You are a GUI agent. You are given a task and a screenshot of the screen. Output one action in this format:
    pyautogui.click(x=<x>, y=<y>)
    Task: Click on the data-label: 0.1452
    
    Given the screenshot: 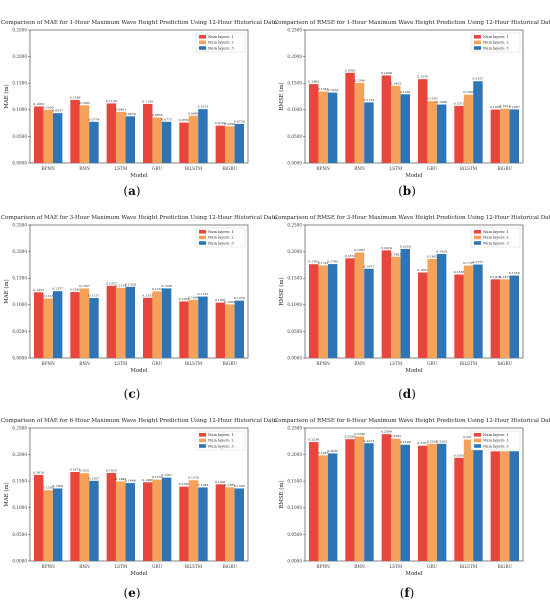 What is the action you would take?
    pyautogui.click(x=395, y=83)
    